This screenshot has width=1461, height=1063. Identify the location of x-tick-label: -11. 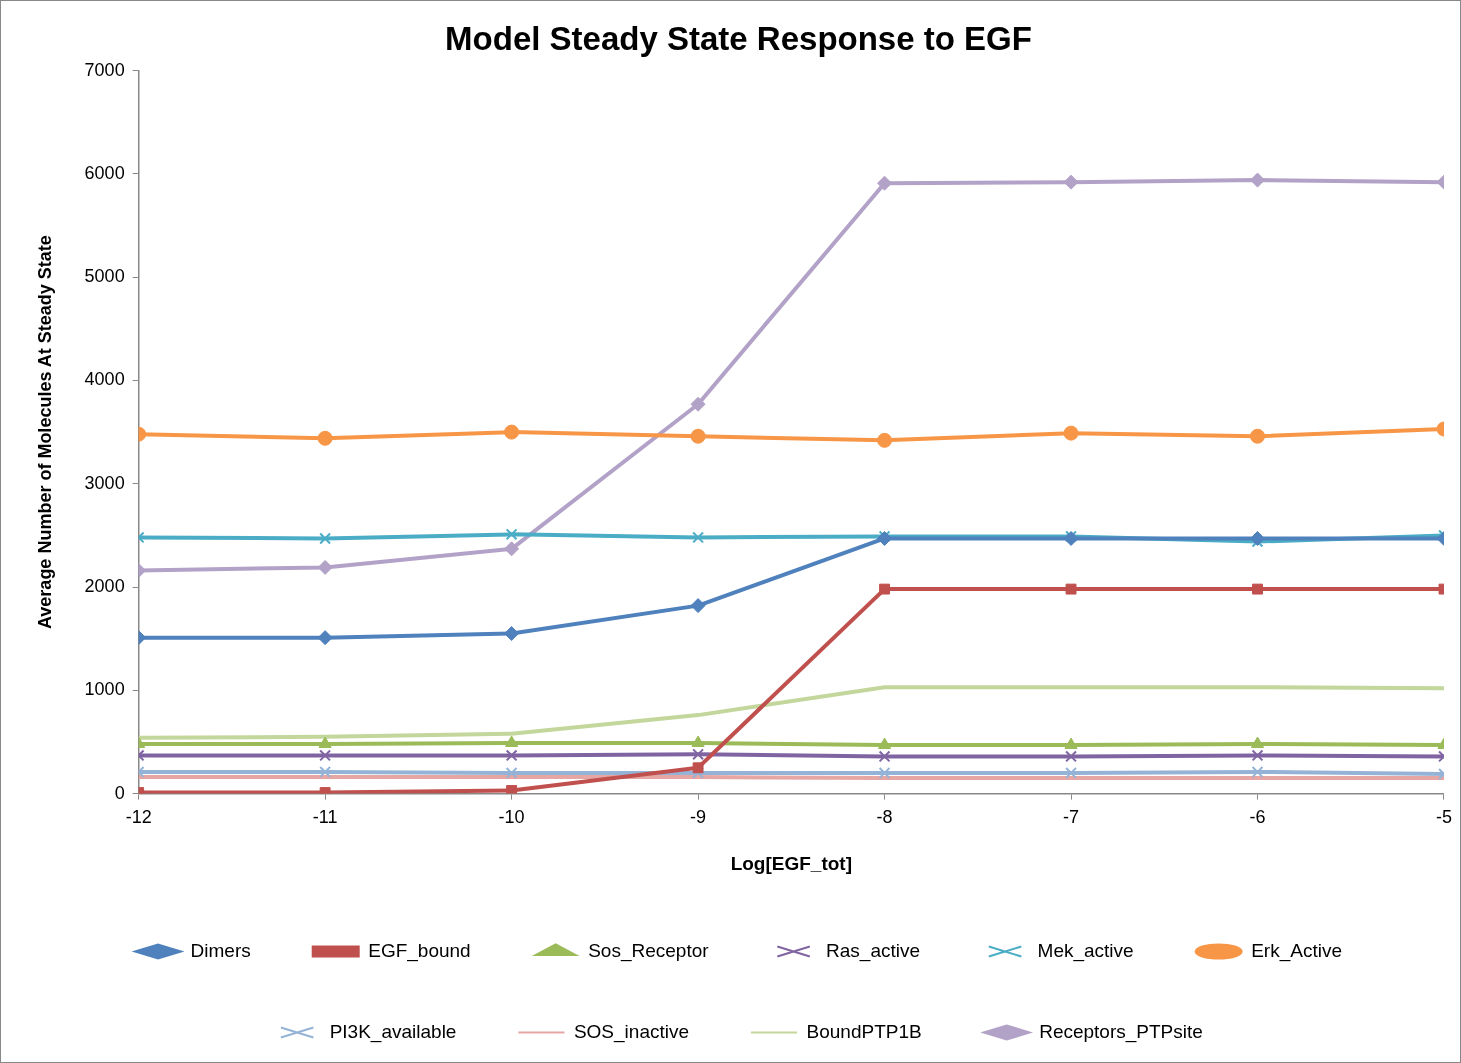
(325, 817).